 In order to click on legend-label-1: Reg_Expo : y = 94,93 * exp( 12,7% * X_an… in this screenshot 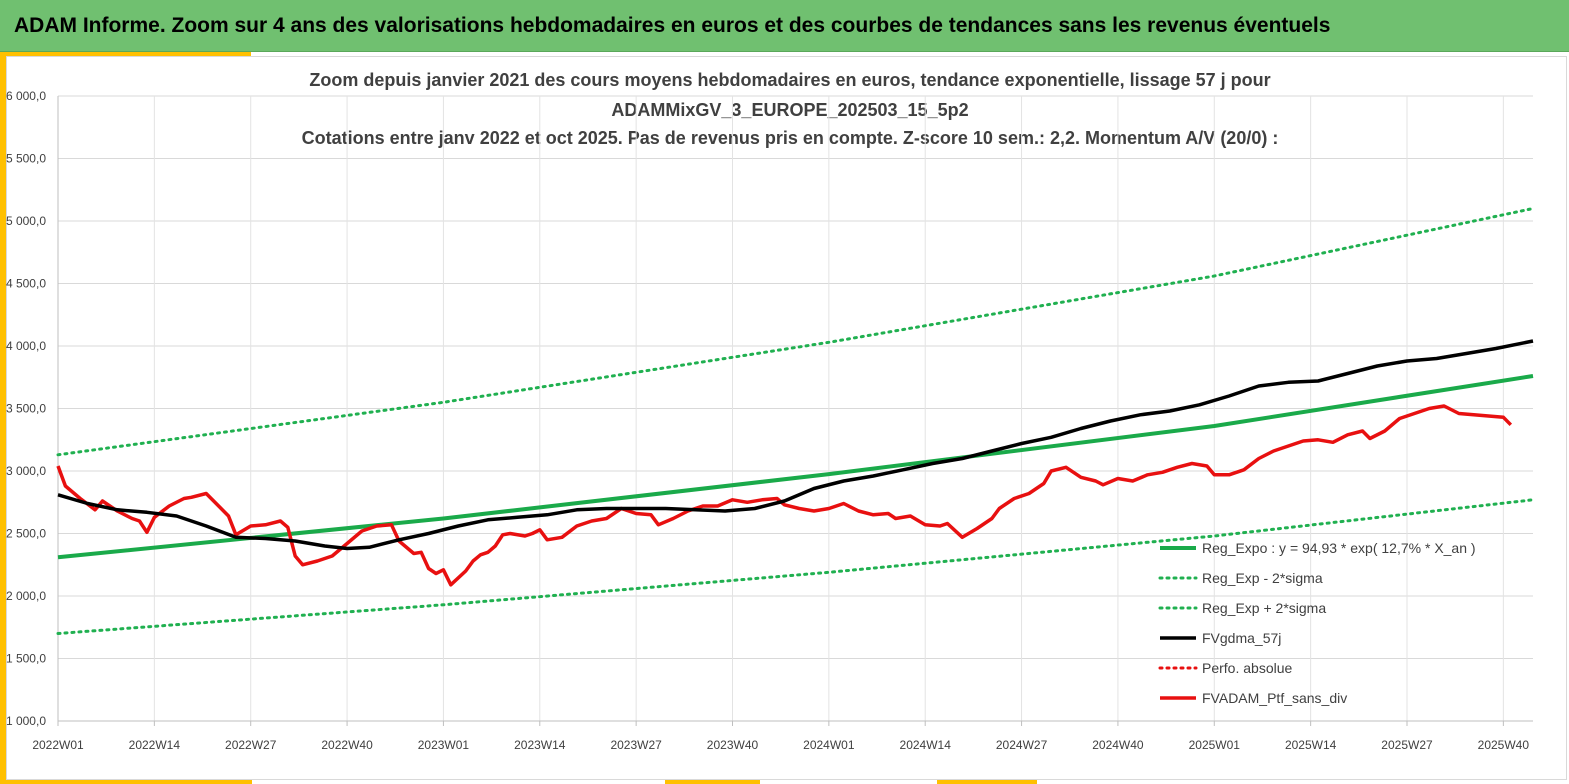, I will do `click(1339, 548)`.